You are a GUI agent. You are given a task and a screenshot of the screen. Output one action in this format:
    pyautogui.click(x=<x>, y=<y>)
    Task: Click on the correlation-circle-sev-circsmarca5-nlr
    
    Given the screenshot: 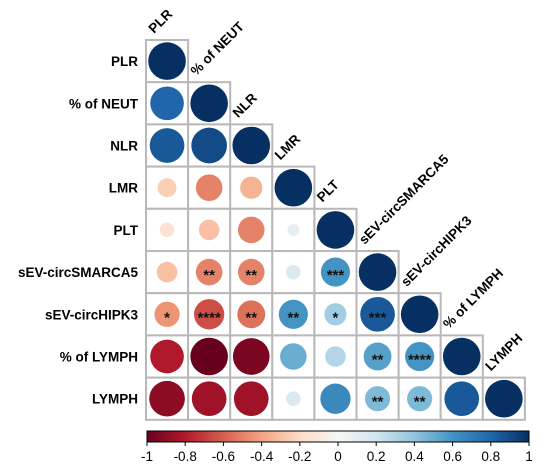 What is the action you would take?
    pyautogui.click(x=251, y=272)
    